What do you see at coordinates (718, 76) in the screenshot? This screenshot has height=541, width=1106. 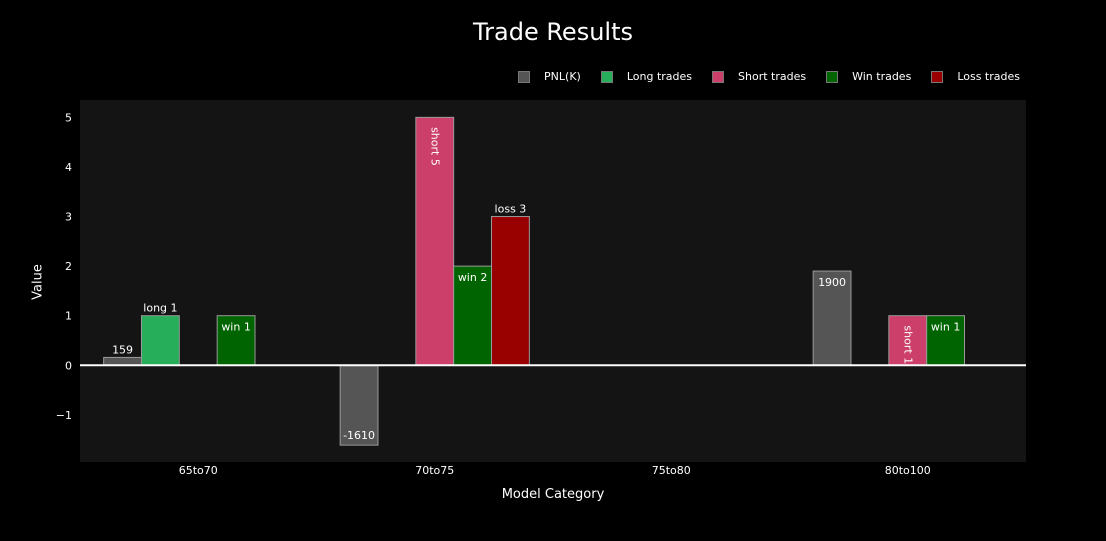 I see `legend-swatch-short` at bounding box center [718, 76].